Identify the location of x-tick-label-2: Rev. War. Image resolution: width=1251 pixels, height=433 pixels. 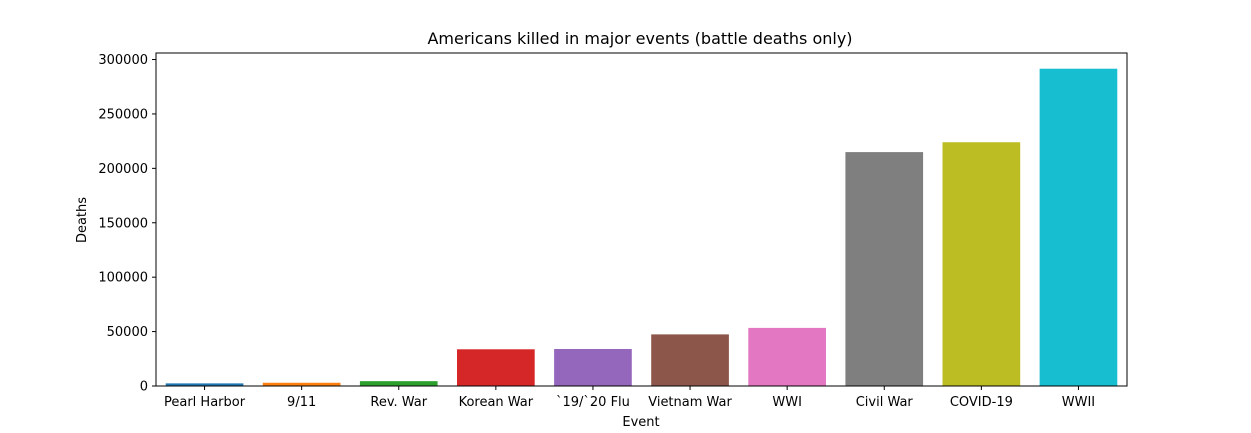
(398, 402).